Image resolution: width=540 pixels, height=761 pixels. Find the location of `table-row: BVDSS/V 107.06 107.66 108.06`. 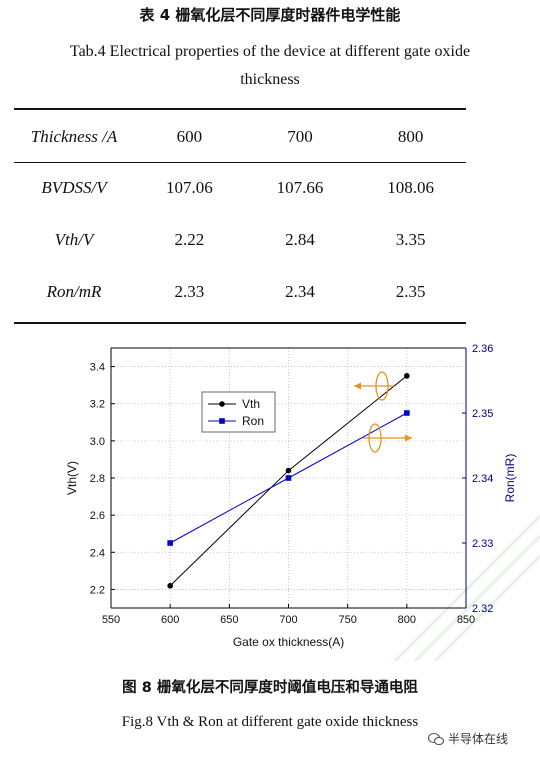

table-row: BVDSS/V 107.06 107.66 108.06 is located at coordinates (240, 188).